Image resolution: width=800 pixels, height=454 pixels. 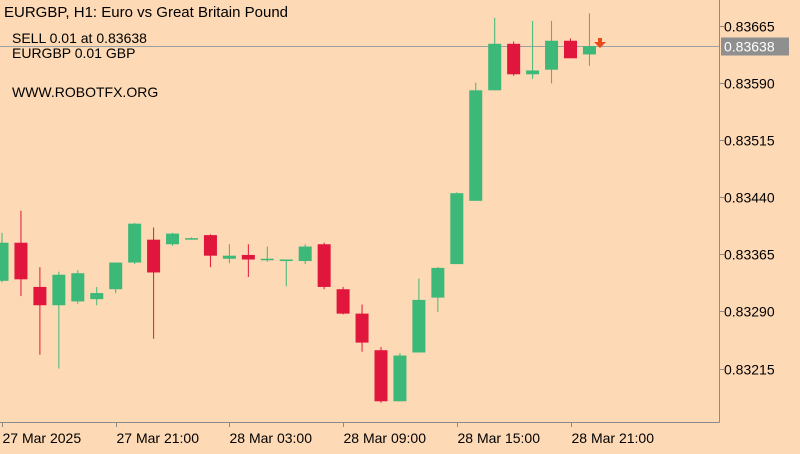 What do you see at coordinates (499, 438) in the screenshot?
I see `time-tick-label: 28 Mar 15:00` at bounding box center [499, 438].